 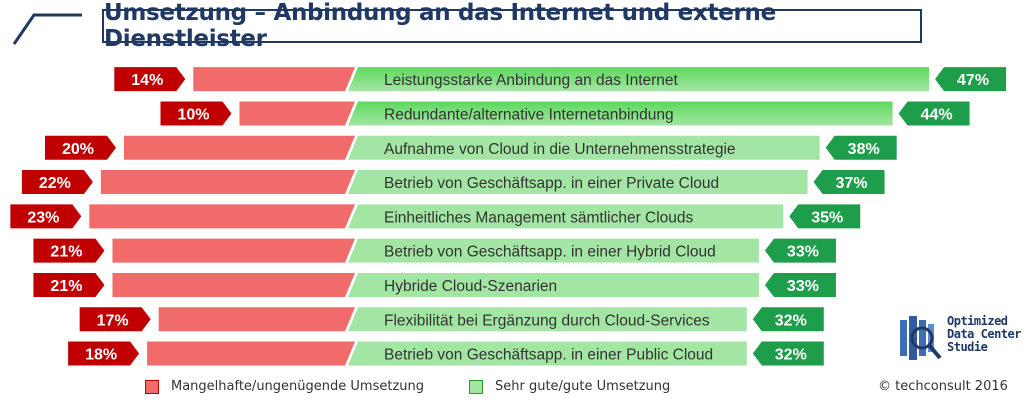 I want to click on value-label-negative: 10%, so click(x=193, y=114).